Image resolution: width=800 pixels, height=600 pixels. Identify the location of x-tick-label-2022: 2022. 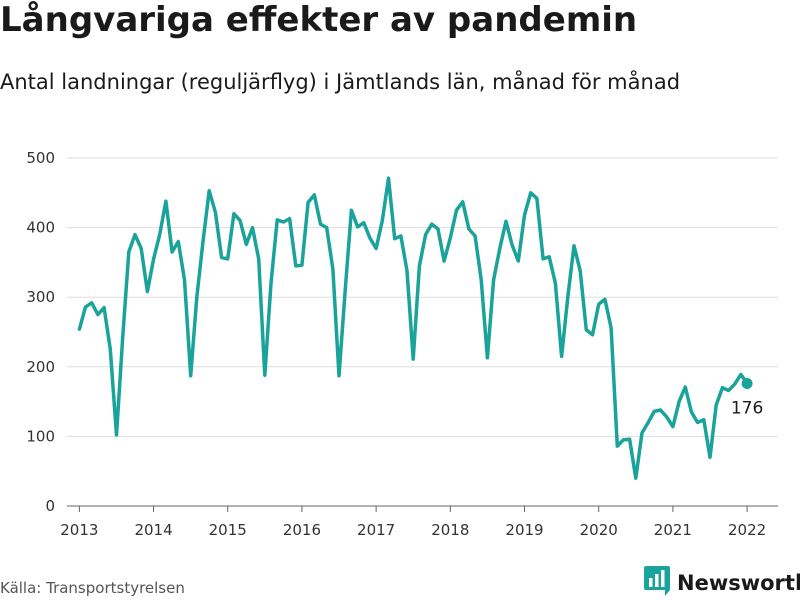
(747, 530).